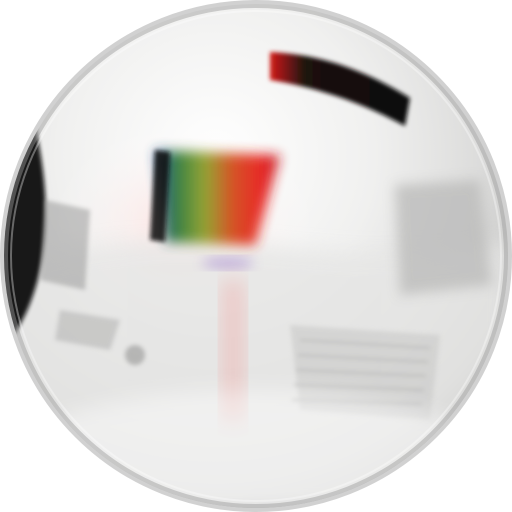  What do you see at coordinates (340, 89) in the screenshot?
I see `top-dark-bar-reflection` at bounding box center [340, 89].